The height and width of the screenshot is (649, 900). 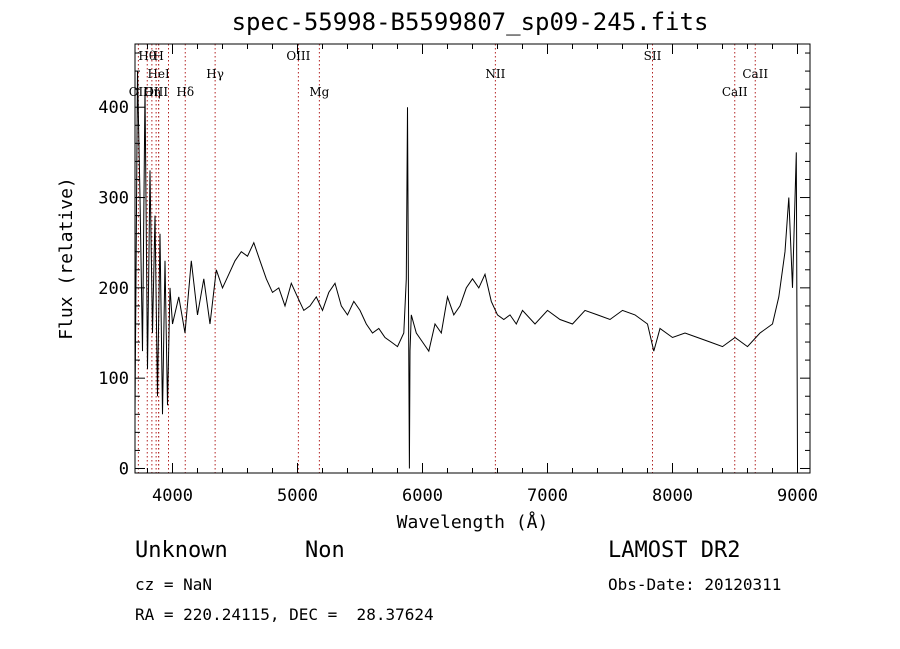 I want to click on object-class: Unknown, so click(x=181, y=550).